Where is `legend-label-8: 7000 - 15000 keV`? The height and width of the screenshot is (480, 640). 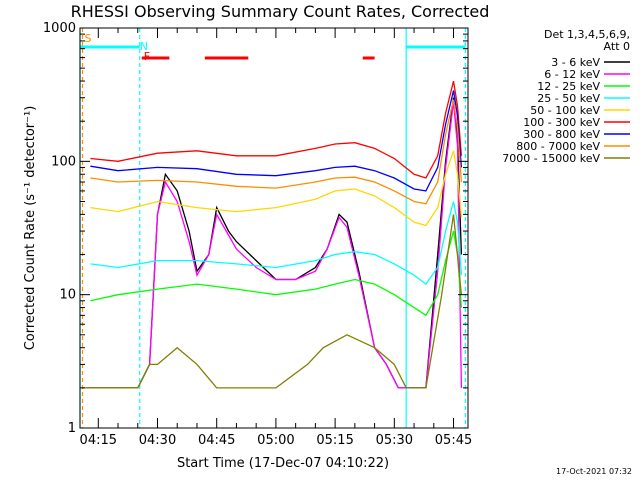 legend-label-8: 7000 - 15000 keV is located at coordinates (551, 158).